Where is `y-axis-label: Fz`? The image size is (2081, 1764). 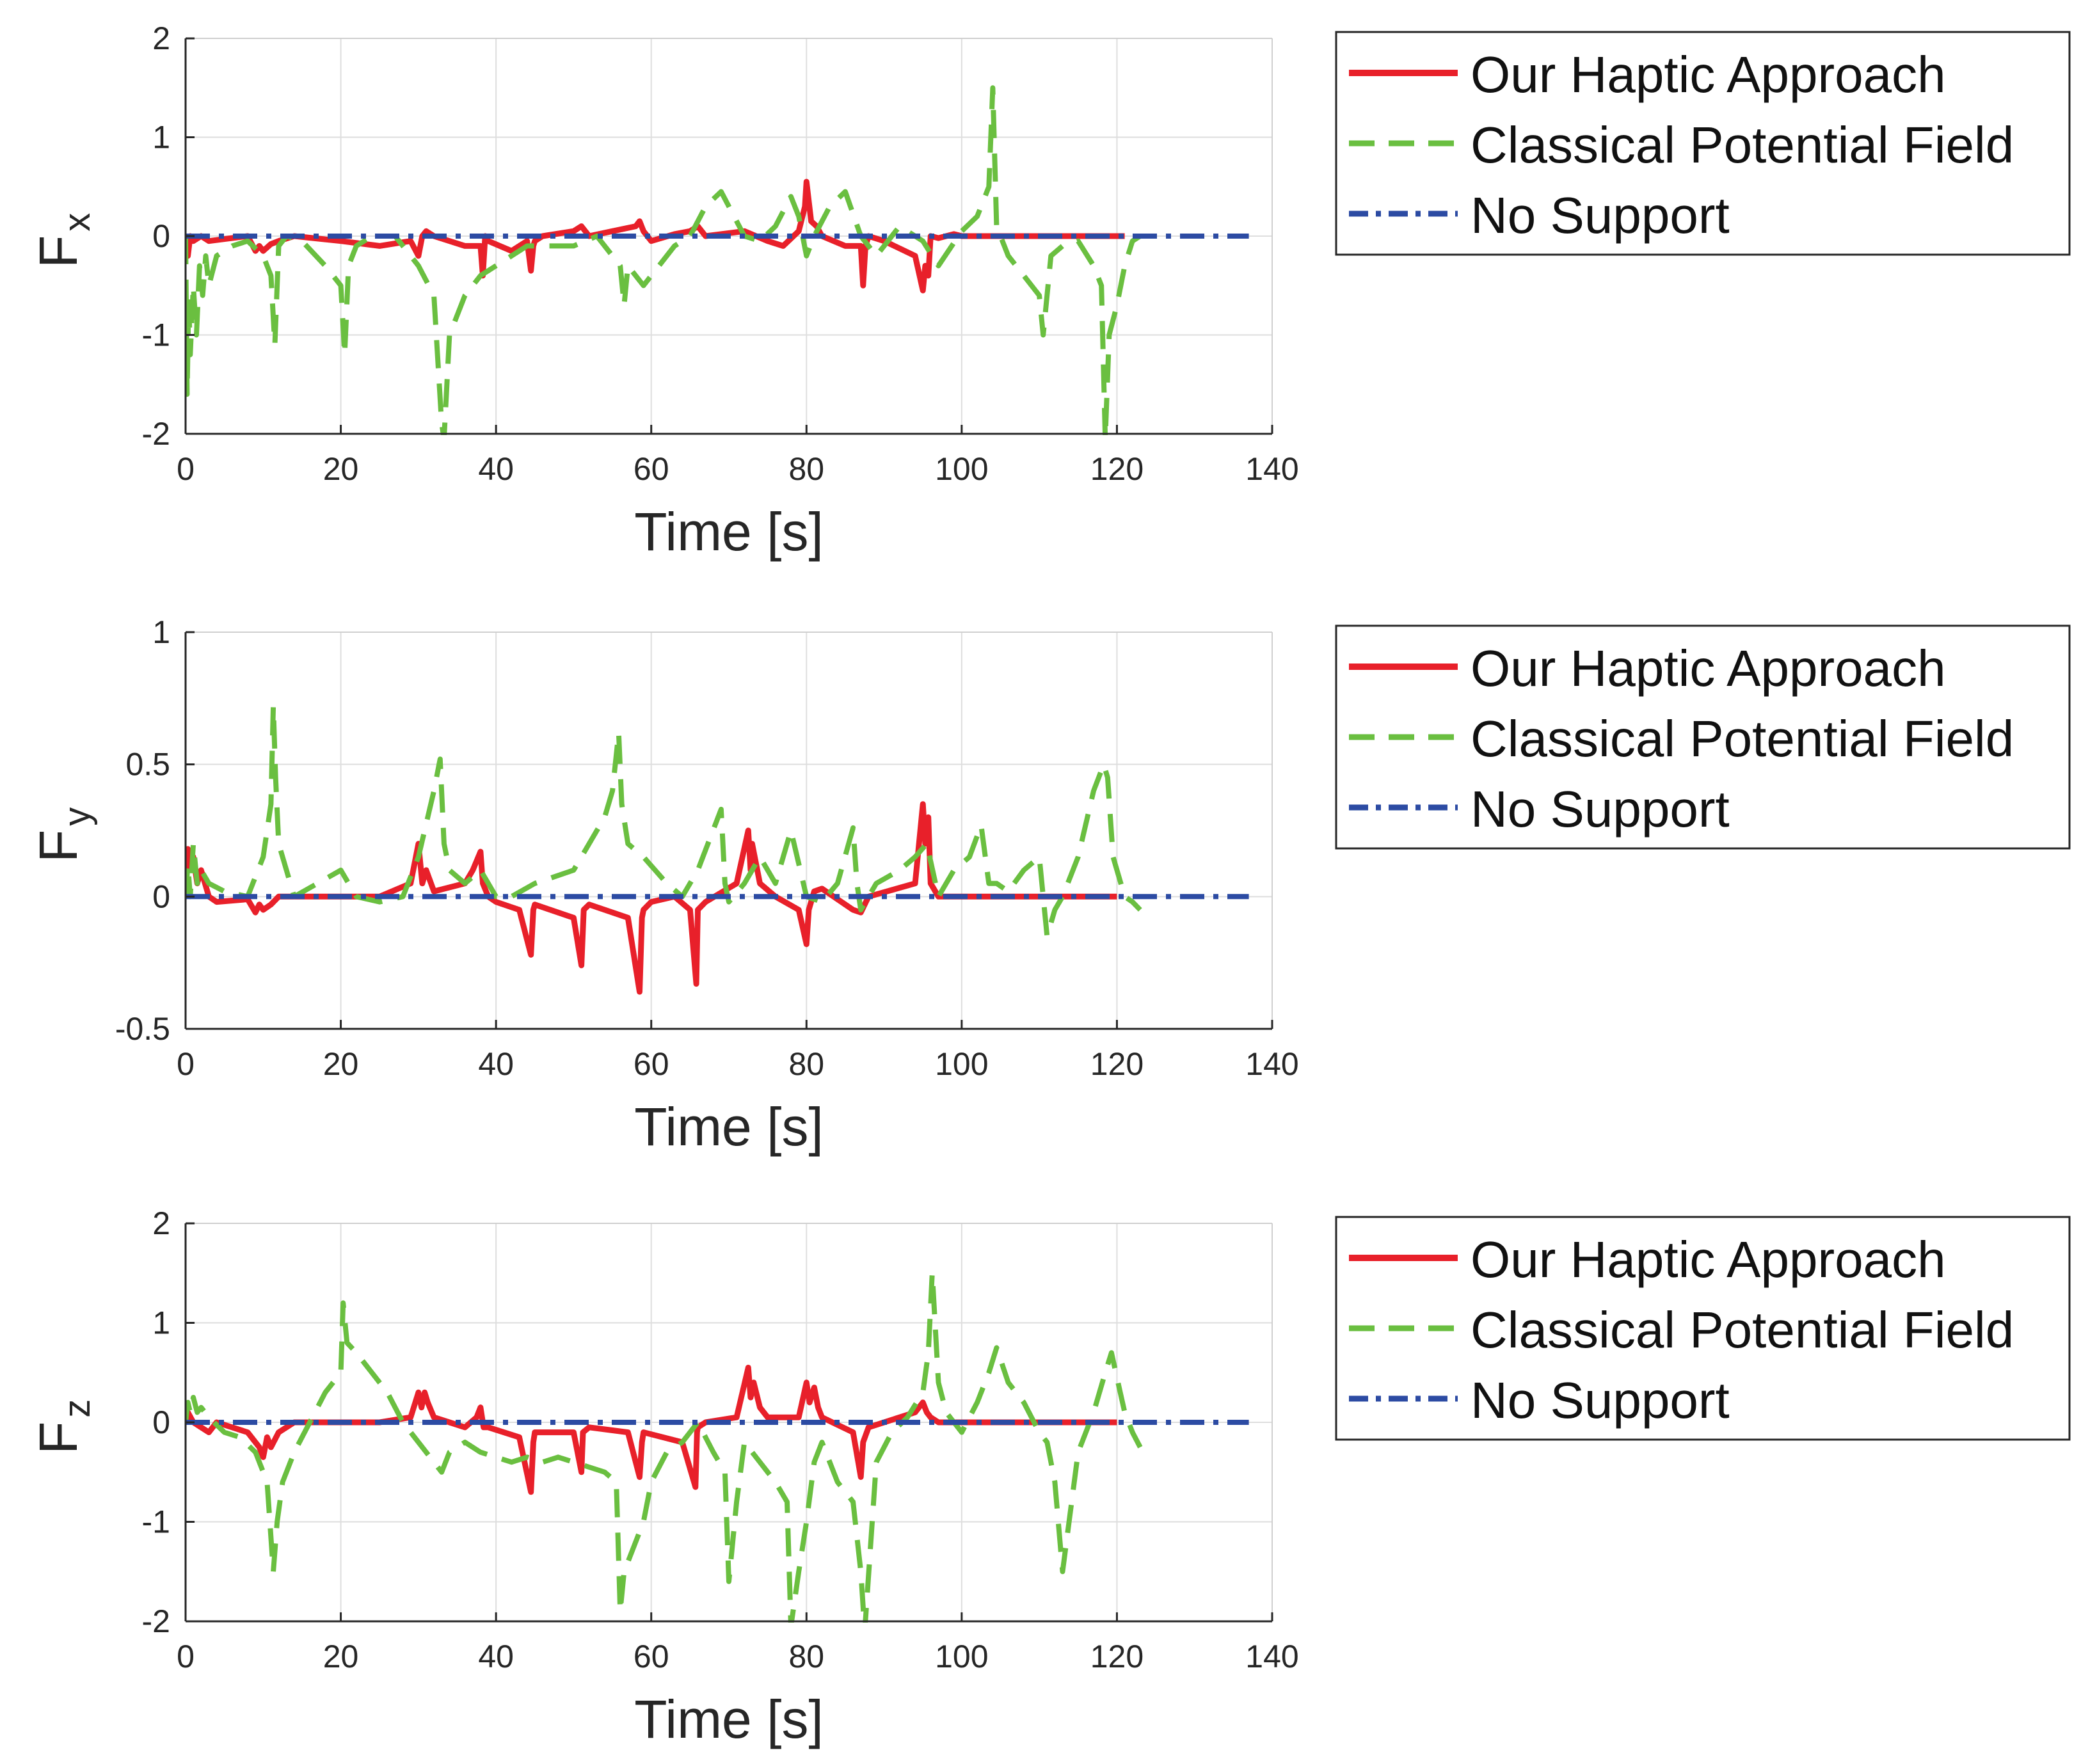 y-axis-label: Fz is located at coordinates (63, 1426).